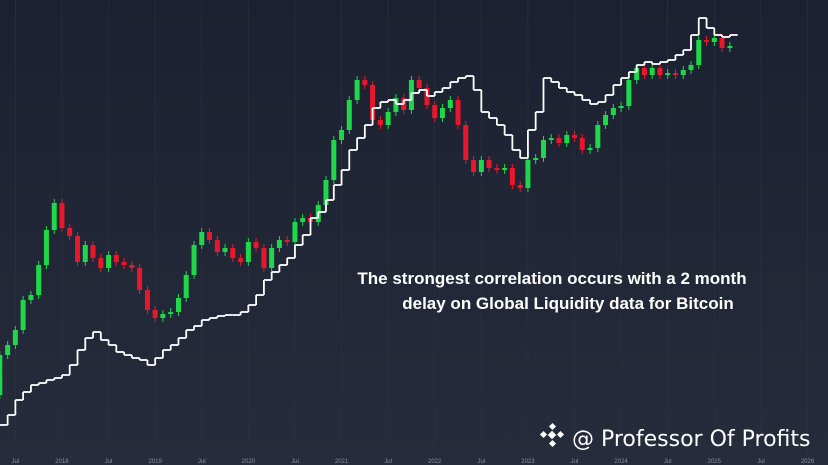 Image resolution: width=828 pixels, height=465 pixels. I want to click on x-tick-label: 2021, so click(342, 462).